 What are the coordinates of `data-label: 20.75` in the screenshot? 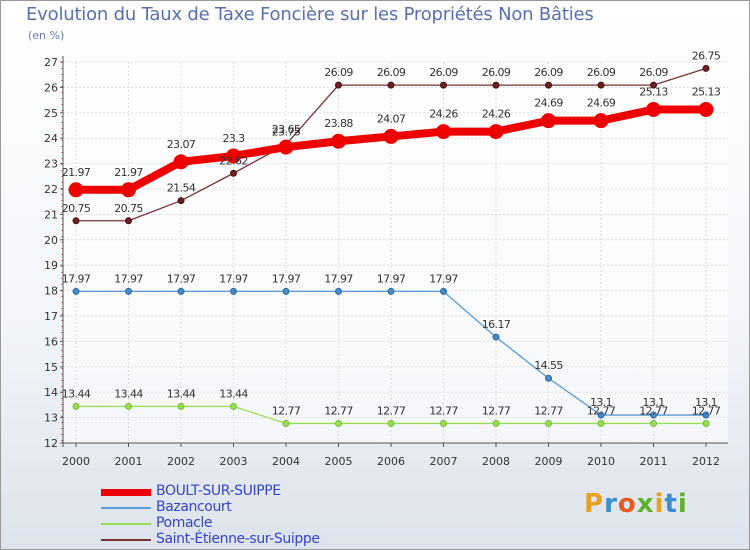 It's located at (128, 208).